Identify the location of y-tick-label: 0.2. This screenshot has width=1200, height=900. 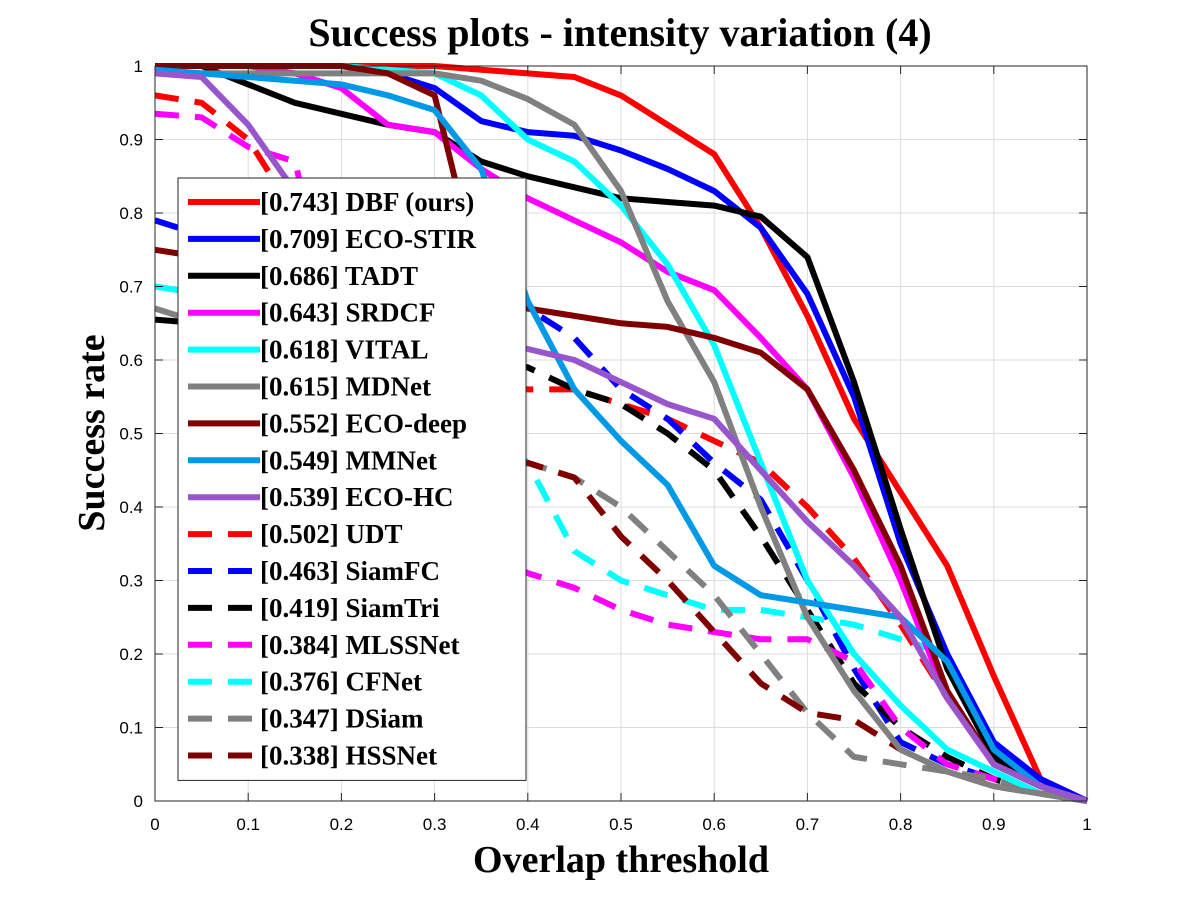
(131, 654).